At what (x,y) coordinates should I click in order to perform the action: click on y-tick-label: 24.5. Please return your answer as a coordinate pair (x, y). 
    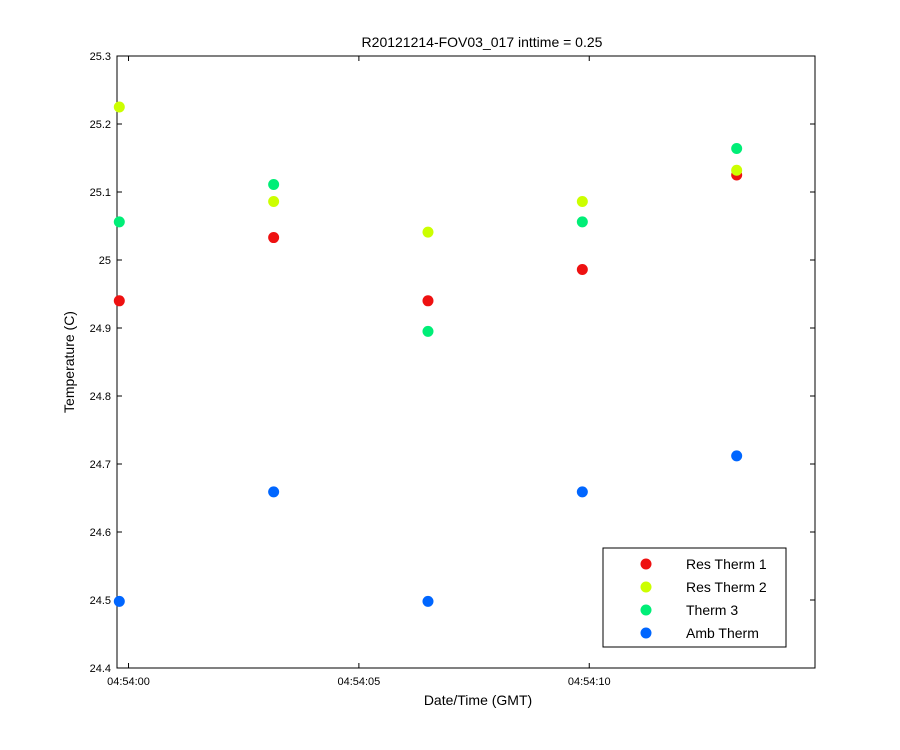
    Looking at the image, I should click on (100, 601).